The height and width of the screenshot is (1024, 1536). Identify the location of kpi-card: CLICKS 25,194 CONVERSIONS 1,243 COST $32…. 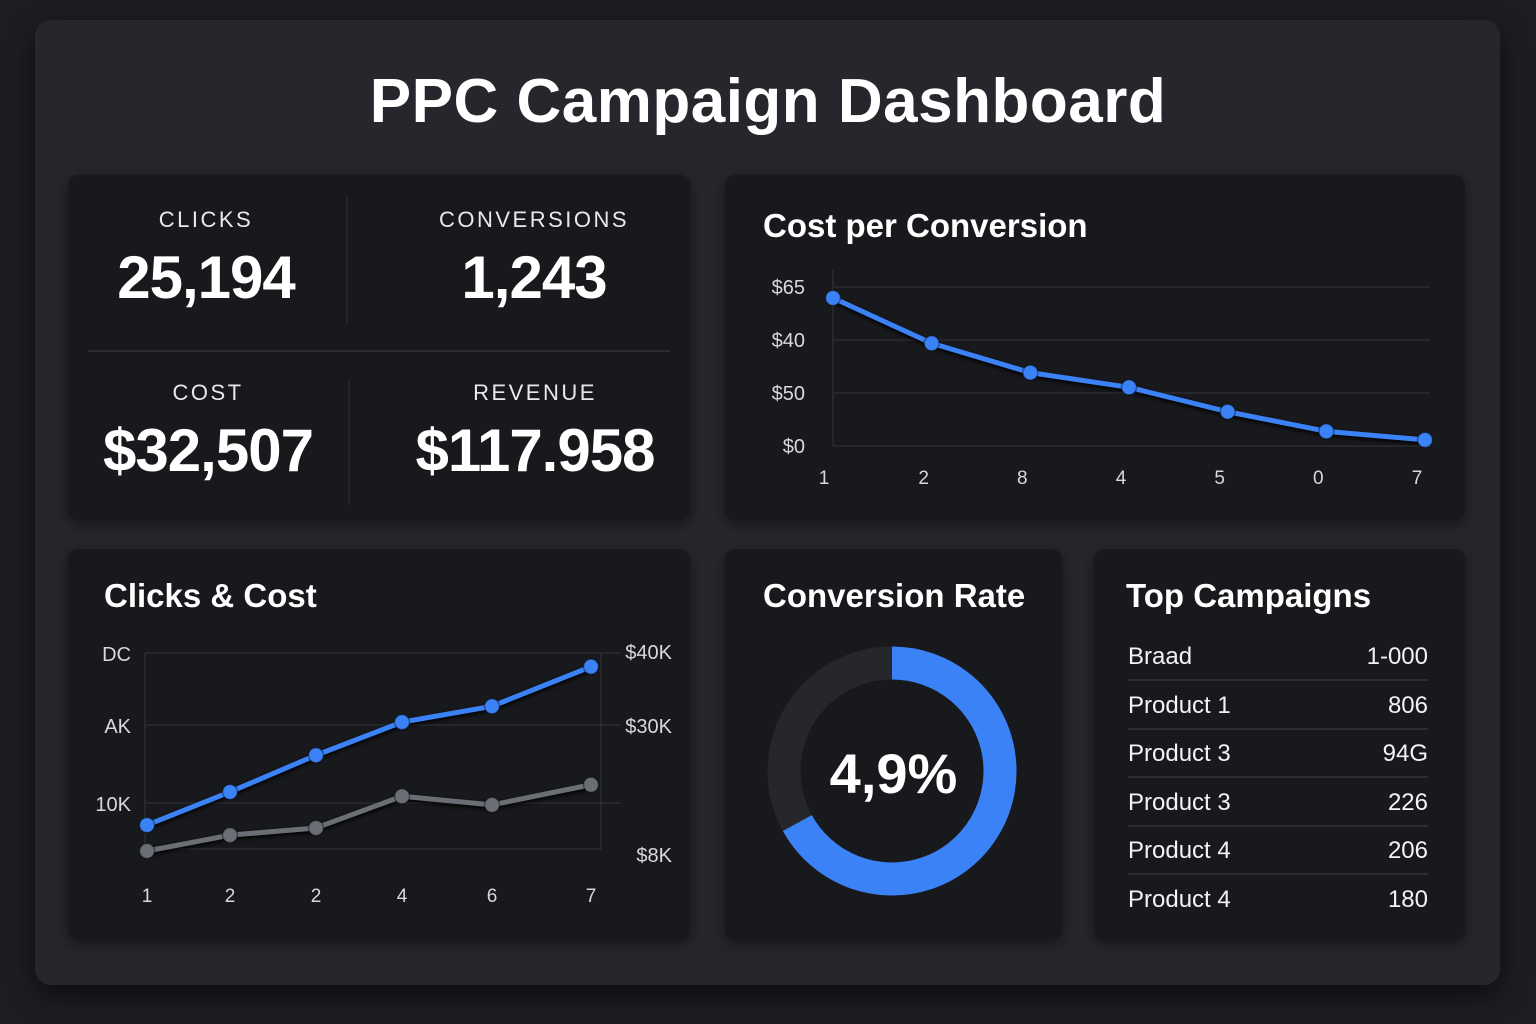
(379, 347).